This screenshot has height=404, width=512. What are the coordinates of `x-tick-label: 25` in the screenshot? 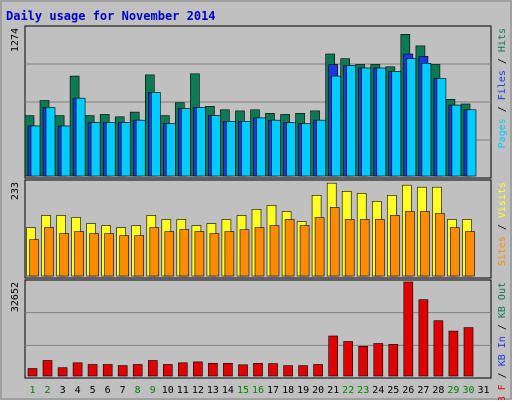 It's located at (393, 390).